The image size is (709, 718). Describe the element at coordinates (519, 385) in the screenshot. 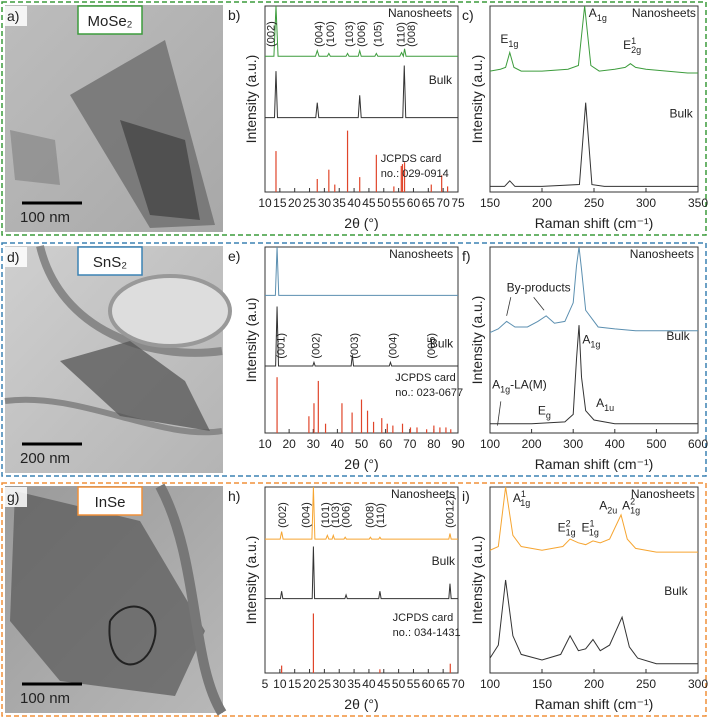

I see `peak-annotation: A1g-LA(M)` at that location.